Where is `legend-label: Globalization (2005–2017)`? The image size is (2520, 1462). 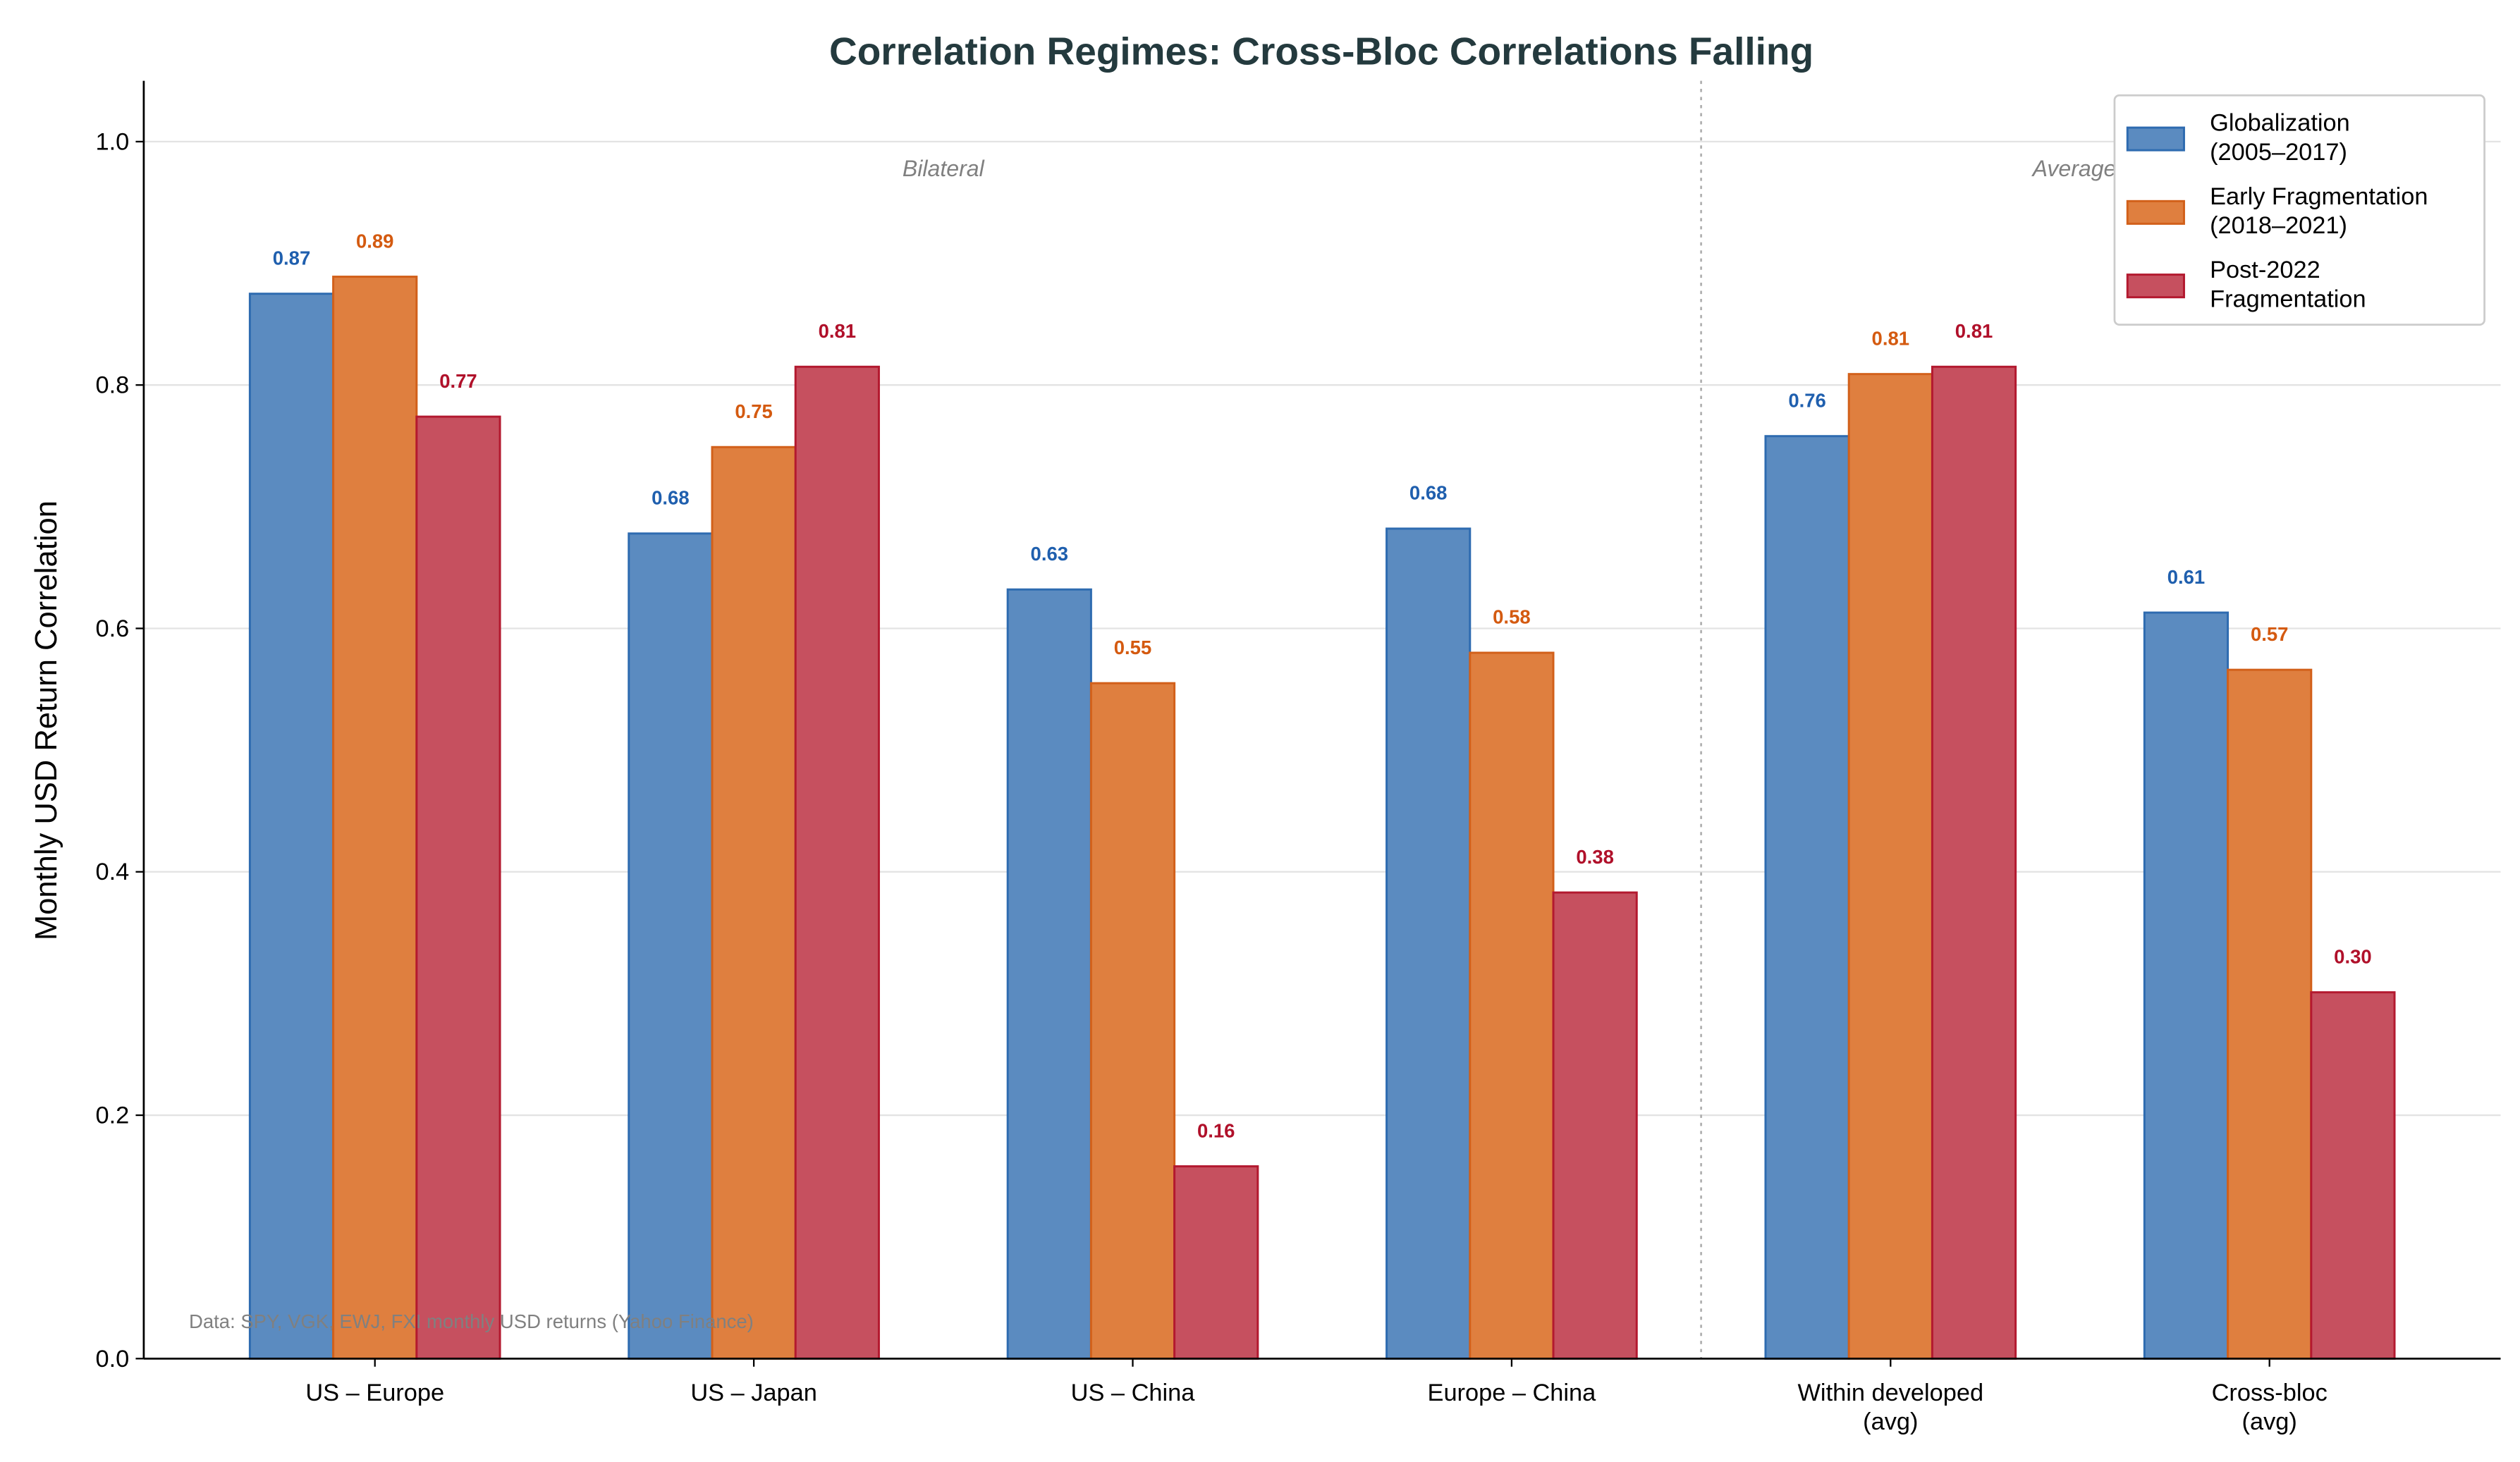
legend-label: Globalization (2005–2017) is located at coordinates (2280, 138).